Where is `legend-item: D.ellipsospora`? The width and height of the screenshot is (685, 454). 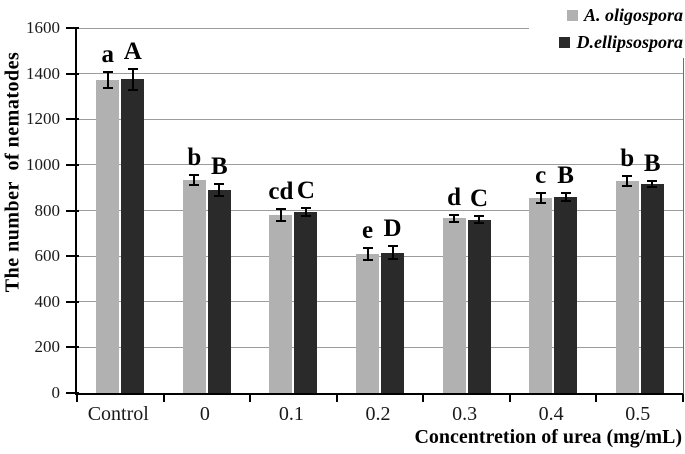 legend-item: D.ellipsospora is located at coordinates (621, 42).